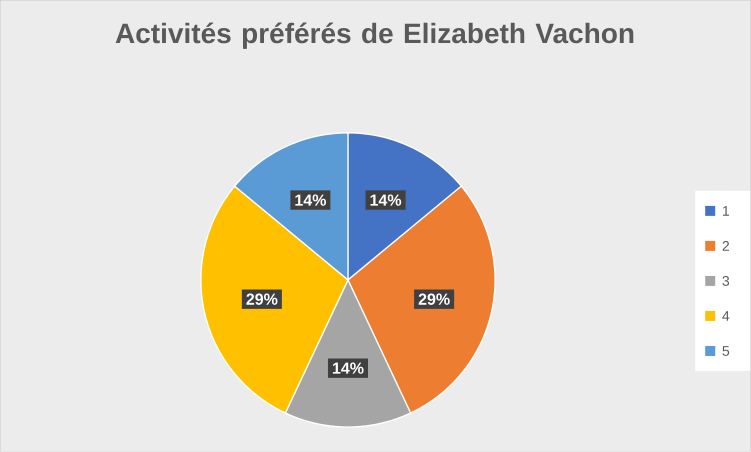 This screenshot has width=751, height=452. What do you see at coordinates (725, 246) in the screenshot?
I see `legend-label: 2` at bounding box center [725, 246].